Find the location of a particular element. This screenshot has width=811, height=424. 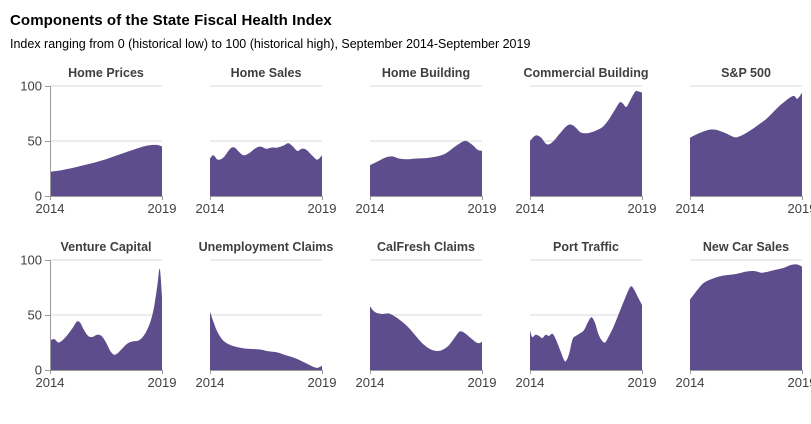

chart-svg-calfresh-claims: CalFresh Claims 2014 2019 is located at coordinates (426, 315).